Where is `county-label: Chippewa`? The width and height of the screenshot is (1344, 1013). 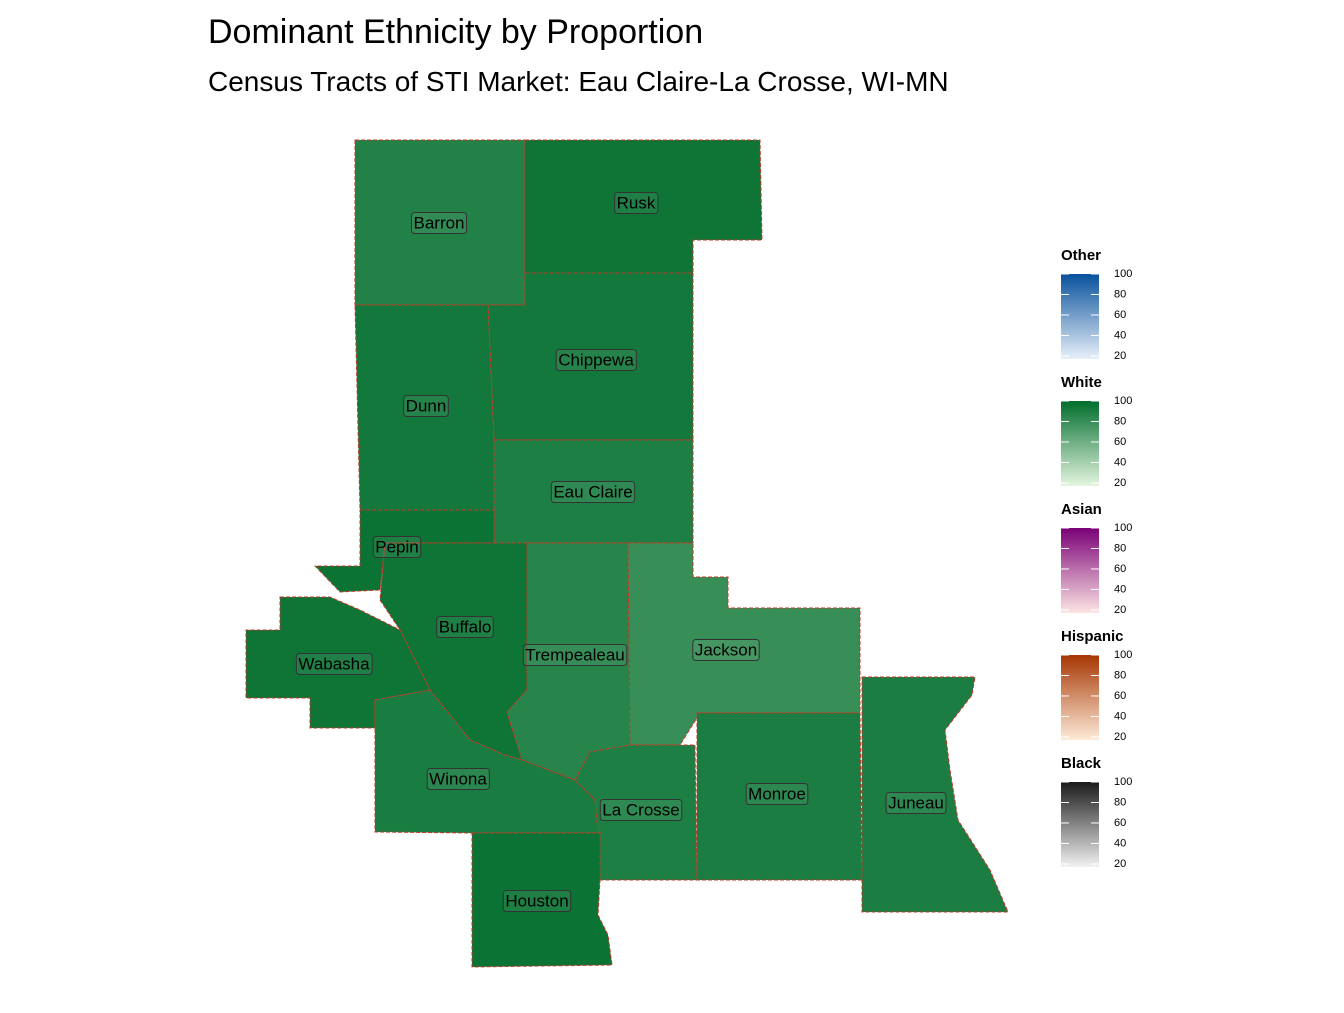
county-label: Chippewa is located at coordinates (596, 359).